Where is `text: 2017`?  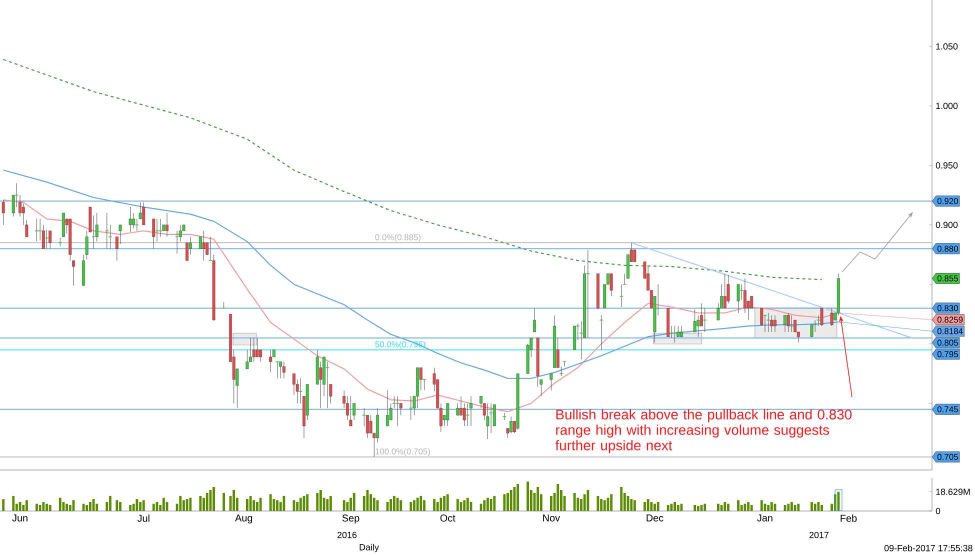
text: 2017 is located at coordinates (819, 535).